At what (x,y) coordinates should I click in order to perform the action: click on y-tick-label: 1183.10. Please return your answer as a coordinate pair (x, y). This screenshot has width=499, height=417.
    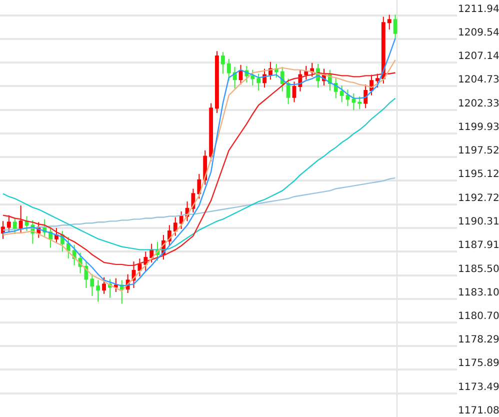
    Looking at the image, I should click on (478, 292).